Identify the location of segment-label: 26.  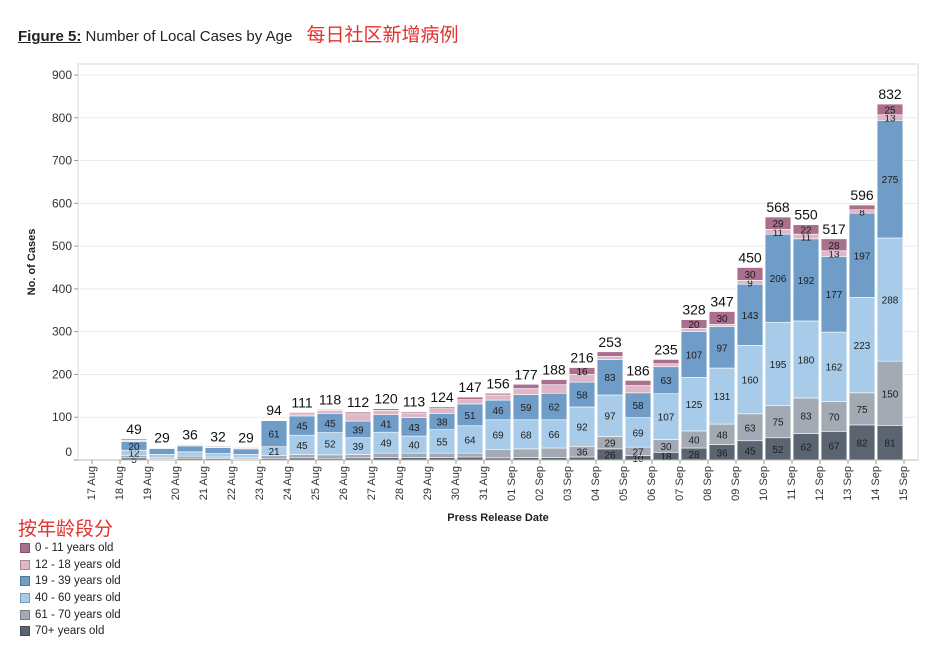
(610, 455).